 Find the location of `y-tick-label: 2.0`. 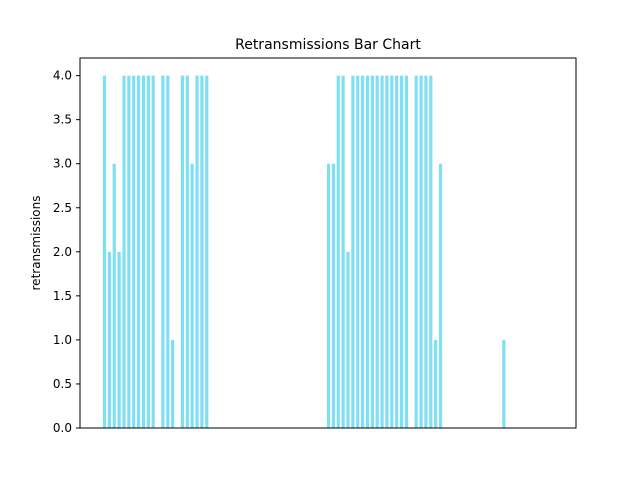

y-tick-label: 2.0 is located at coordinates (62, 252).